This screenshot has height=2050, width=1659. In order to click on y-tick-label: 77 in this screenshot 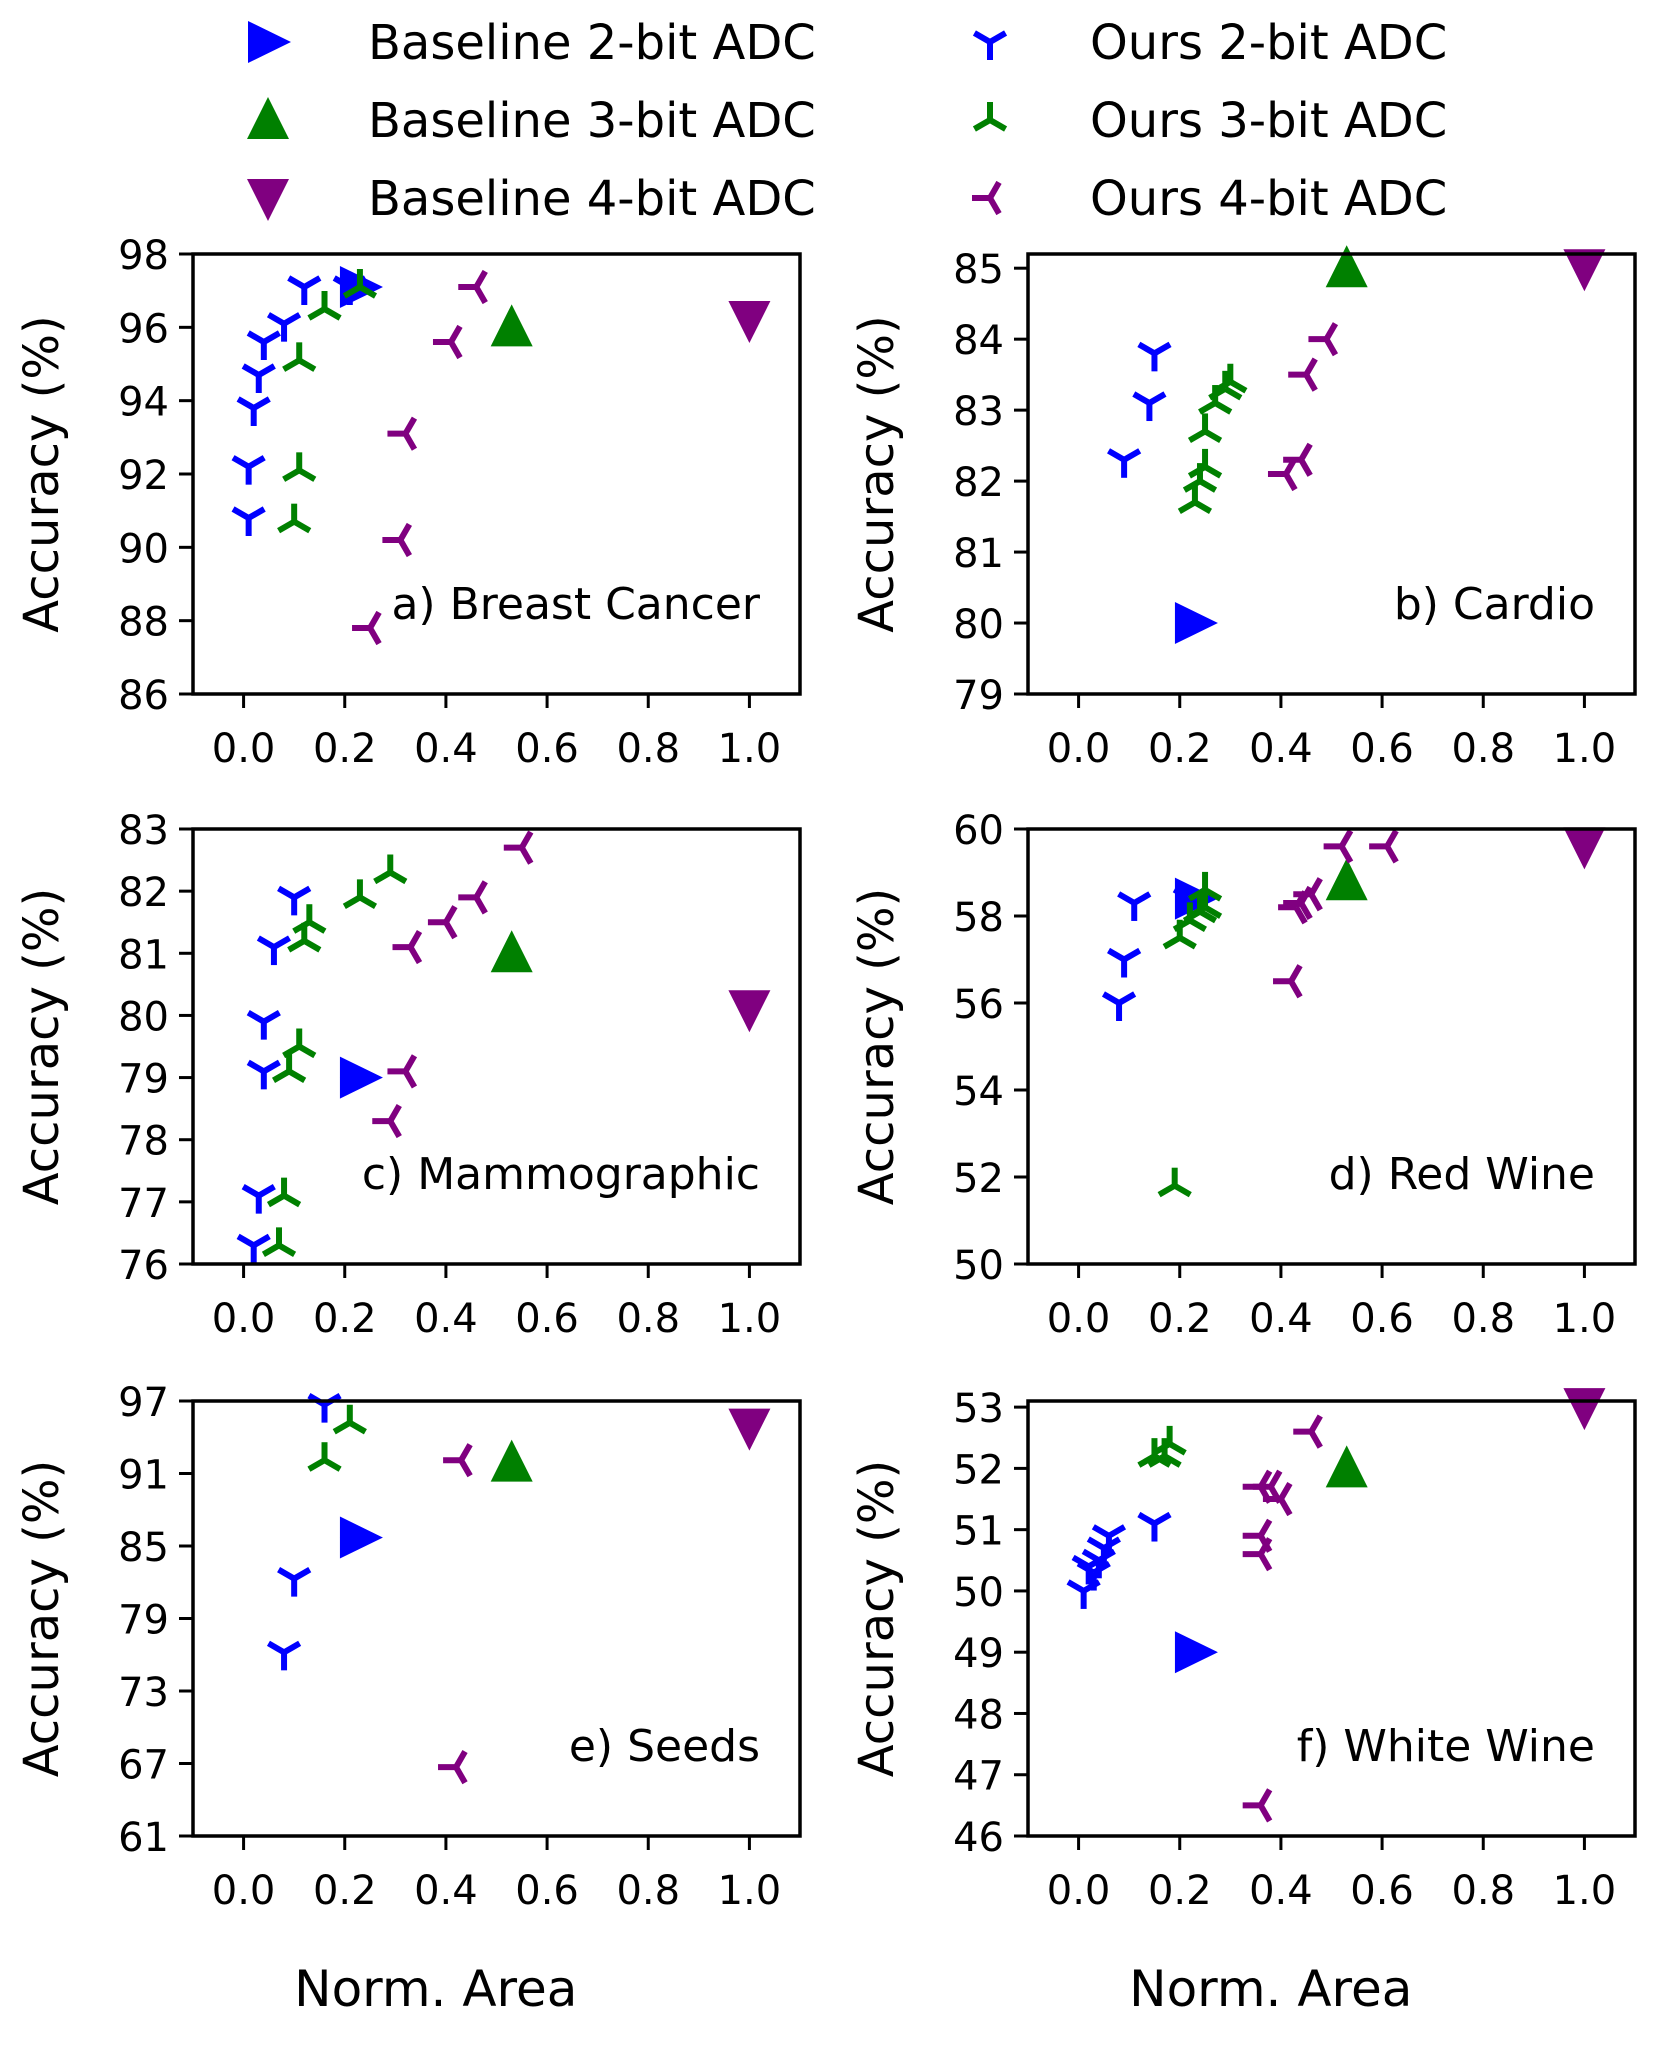, I will do `click(143, 1204)`.